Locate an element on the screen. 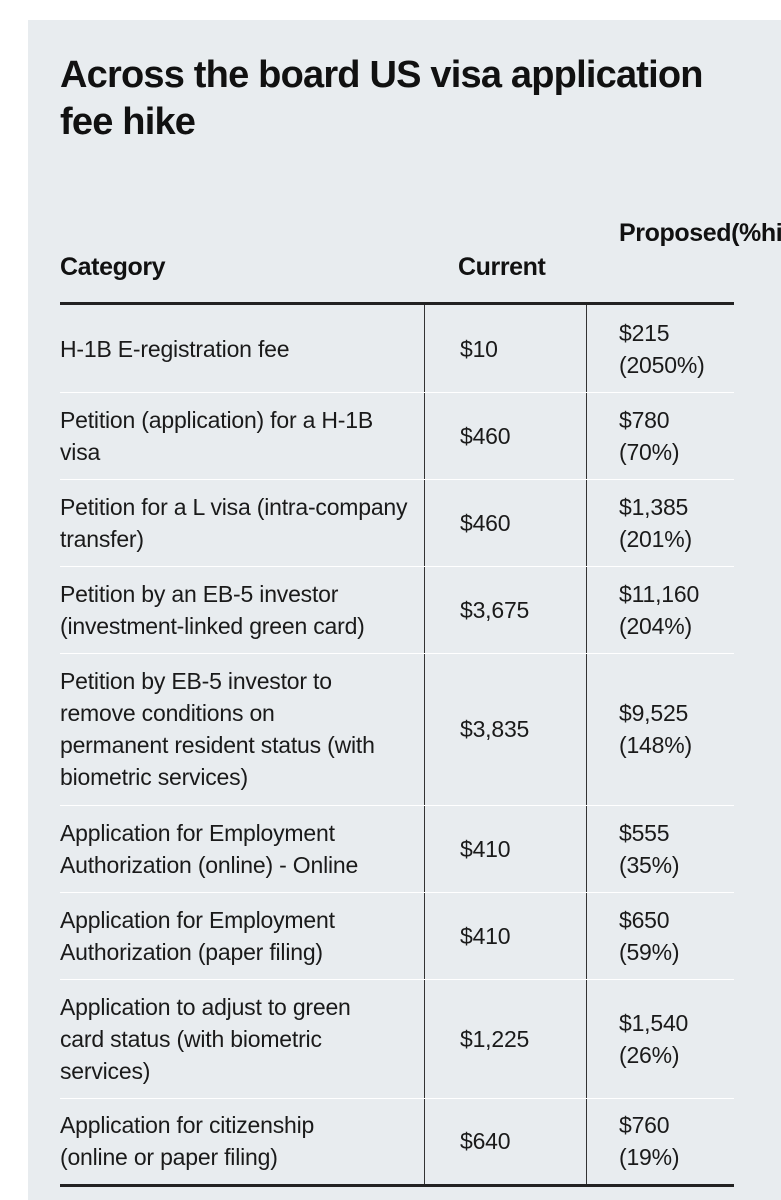 This screenshot has width=781, height=1200. cell-proposed: $1,385 (201%) is located at coordinates (655, 522).